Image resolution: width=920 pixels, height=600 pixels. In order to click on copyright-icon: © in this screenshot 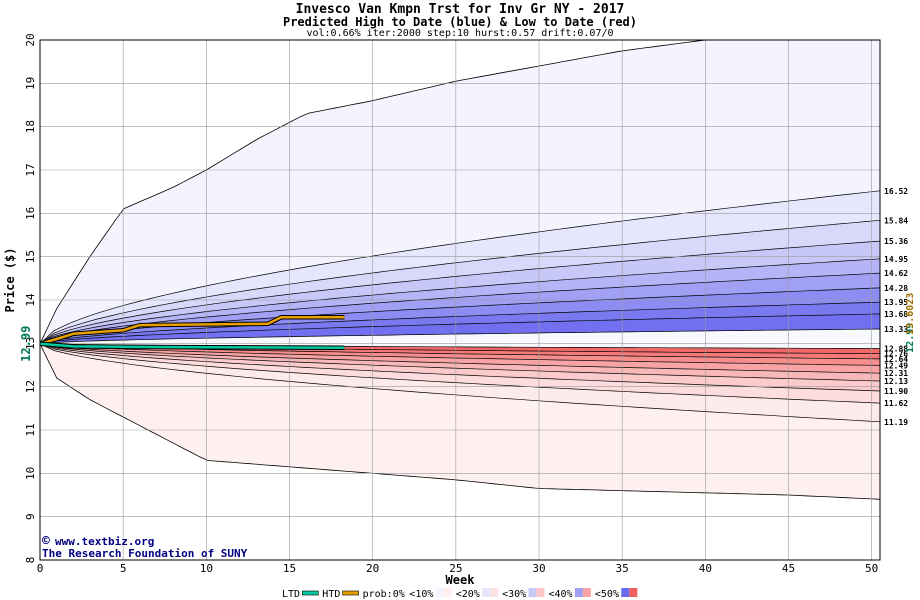, I will do `click(46, 541)`.